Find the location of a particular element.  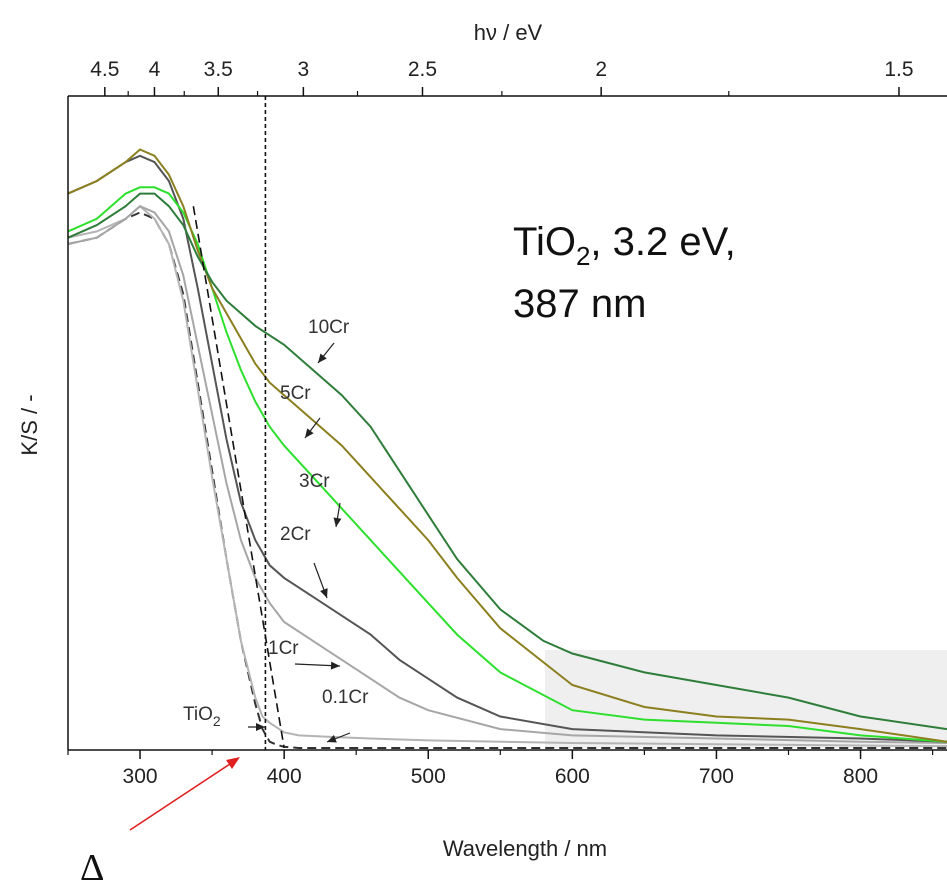

x-axis-title: Wavelength / nm is located at coordinates (525, 848).